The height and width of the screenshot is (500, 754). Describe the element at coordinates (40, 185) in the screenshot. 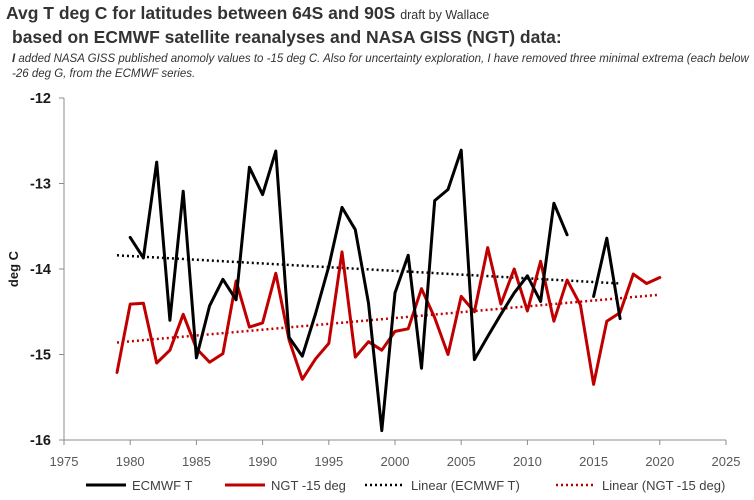

I see `y-tick-label: -13` at that location.